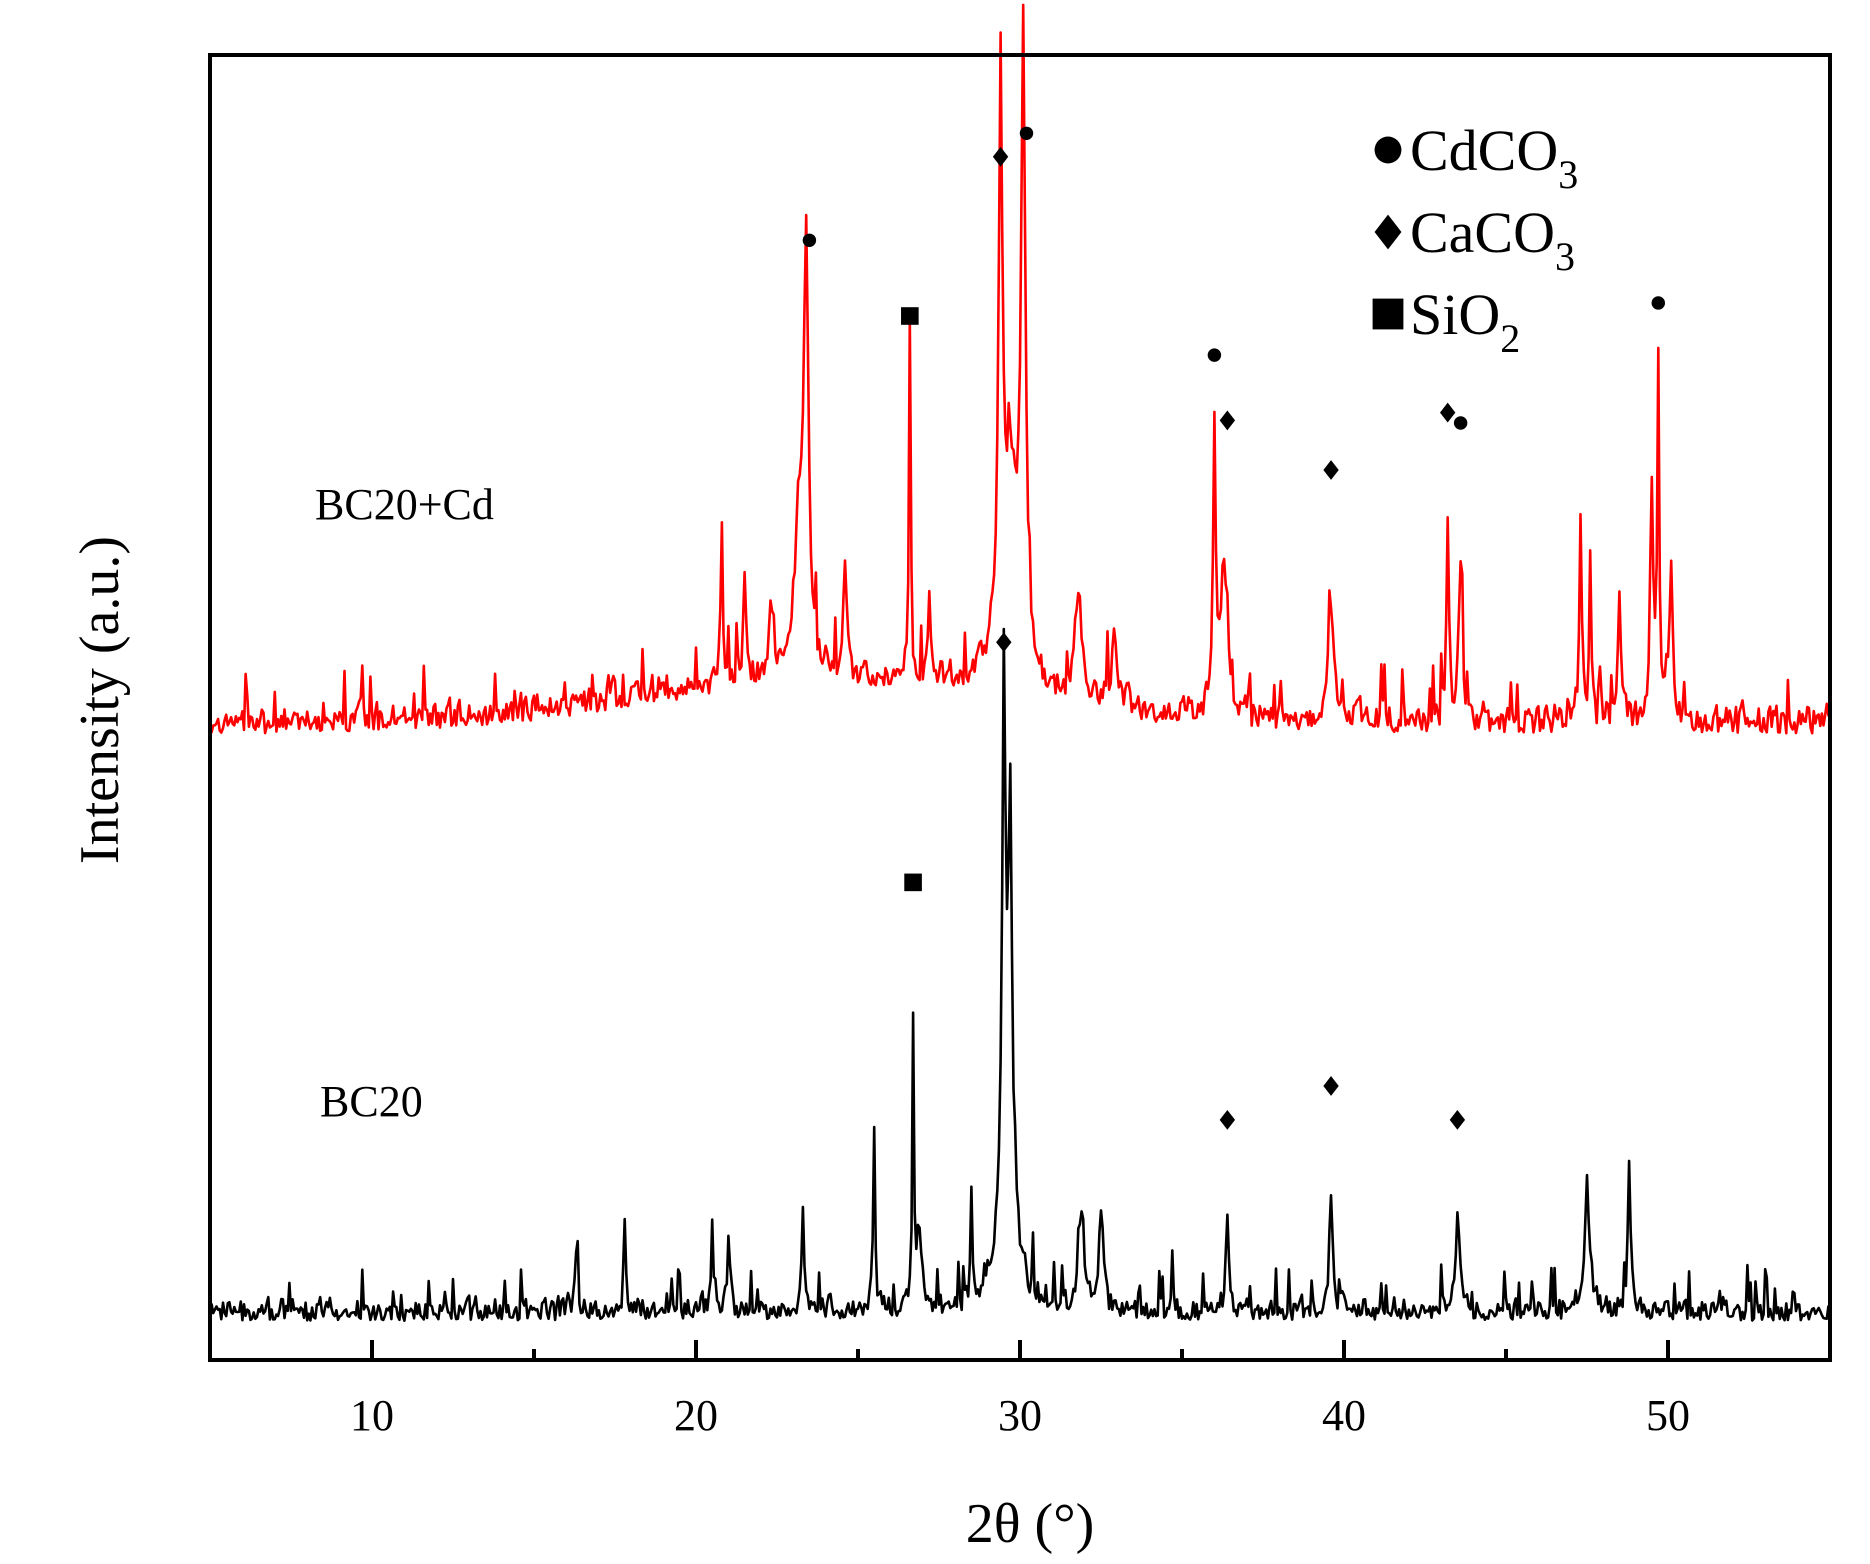 The image size is (1870, 1564). Describe the element at coordinates (1465, 321) in the screenshot. I see `legend-label-2: SiO2` at that location.